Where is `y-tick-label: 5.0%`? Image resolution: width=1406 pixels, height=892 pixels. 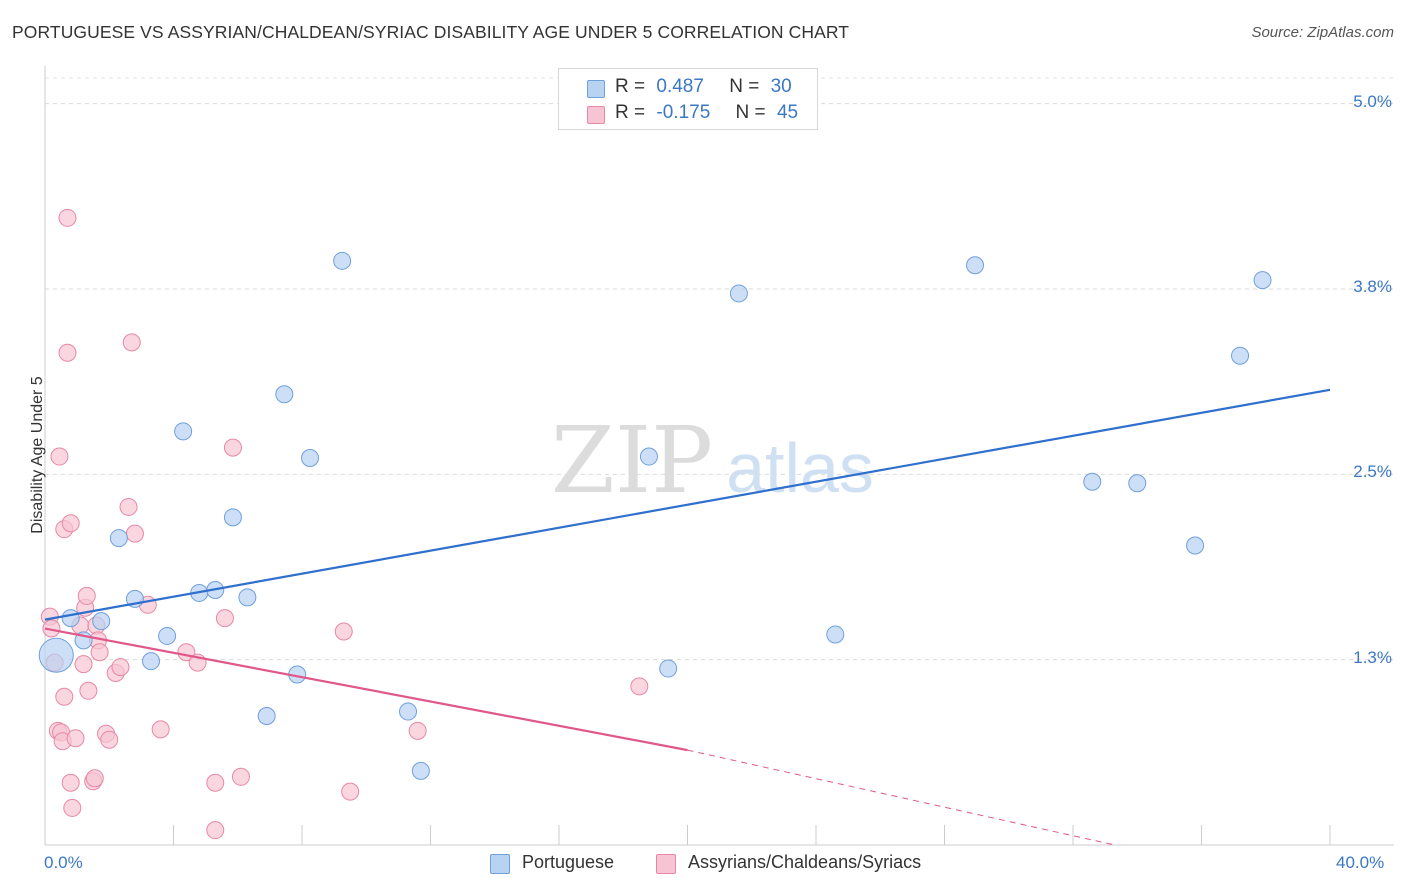 y-tick-label: 5.0% is located at coordinates (1372, 101).